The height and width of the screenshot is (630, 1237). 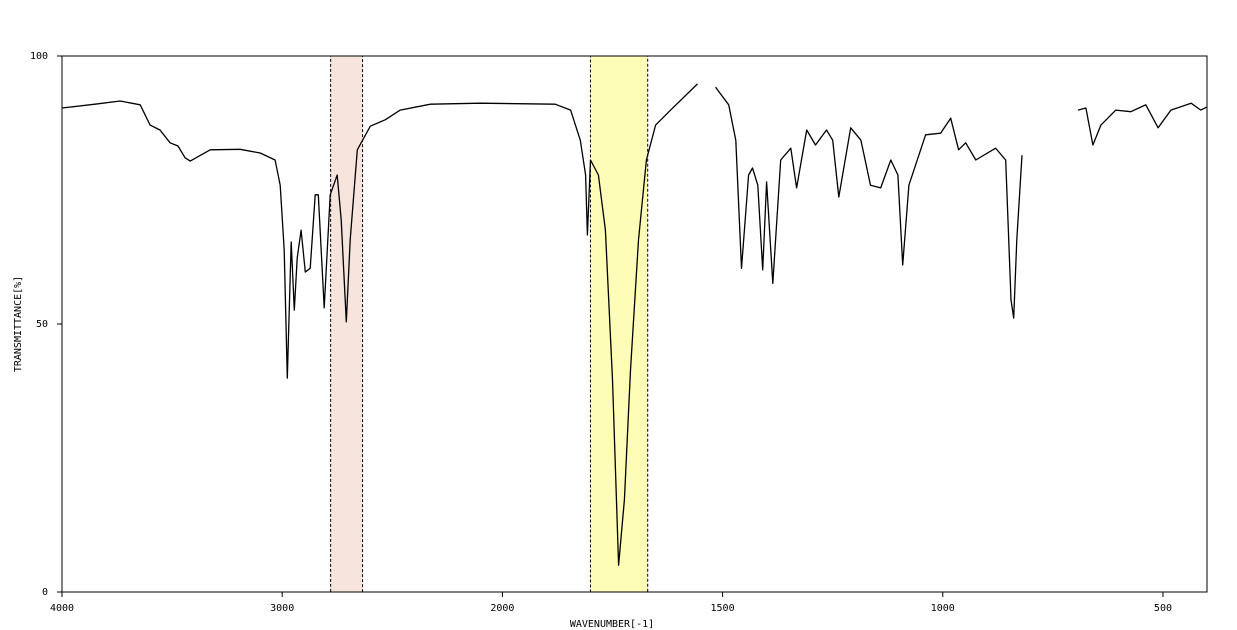 I want to click on x-tick-label: 1500, so click(x=723, y=608).